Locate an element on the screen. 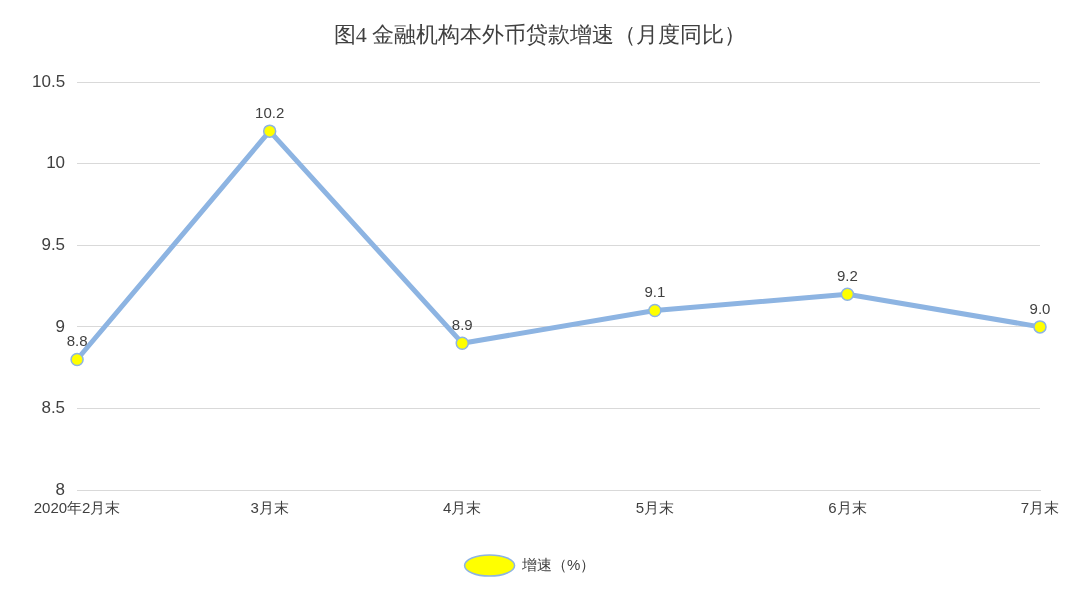  x-tick-label: 5月末 is located at coordinates (655, 508).